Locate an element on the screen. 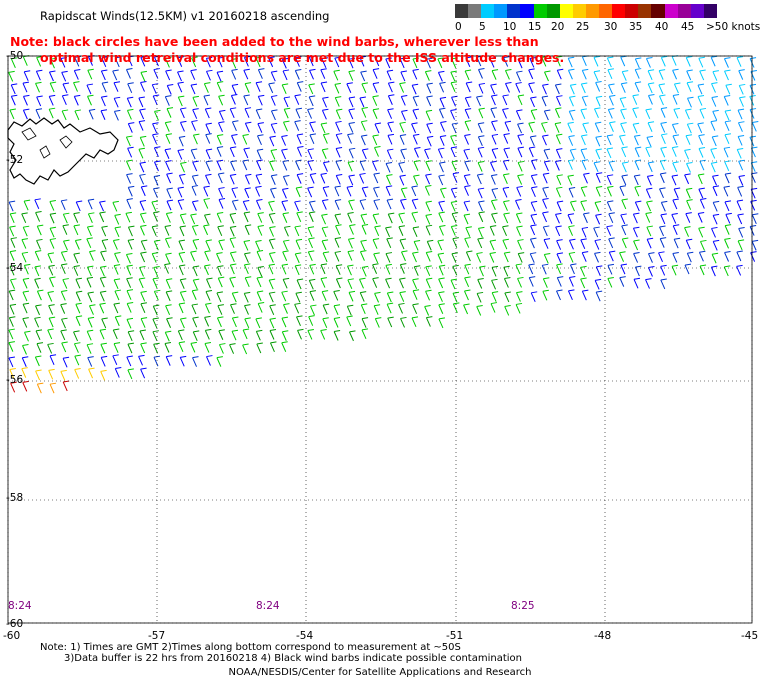  colorbar-label: 45 is located at coordinates (688, 27).